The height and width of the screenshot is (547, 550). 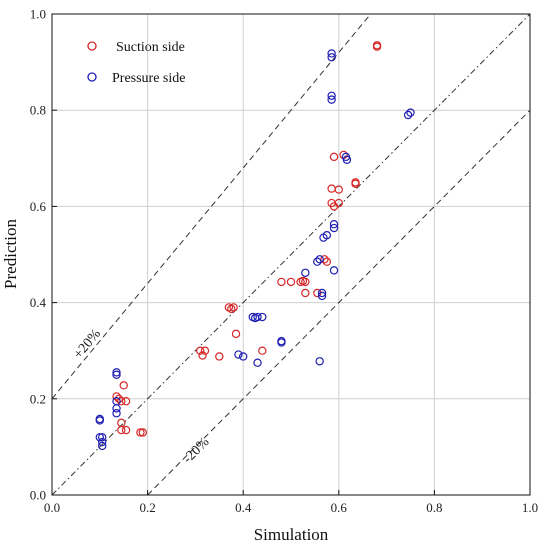 What do you see at coordinates (10, 254) in the screenshot?
I see `y-axis-title: Prediction` at bounding box center [10, 254].